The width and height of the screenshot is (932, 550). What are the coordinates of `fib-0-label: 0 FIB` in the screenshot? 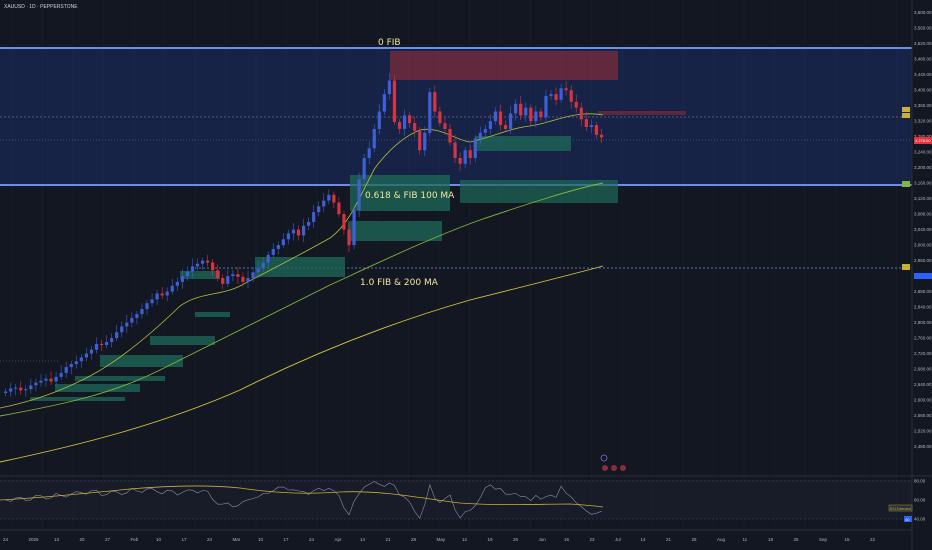 It's located at (389, 43).